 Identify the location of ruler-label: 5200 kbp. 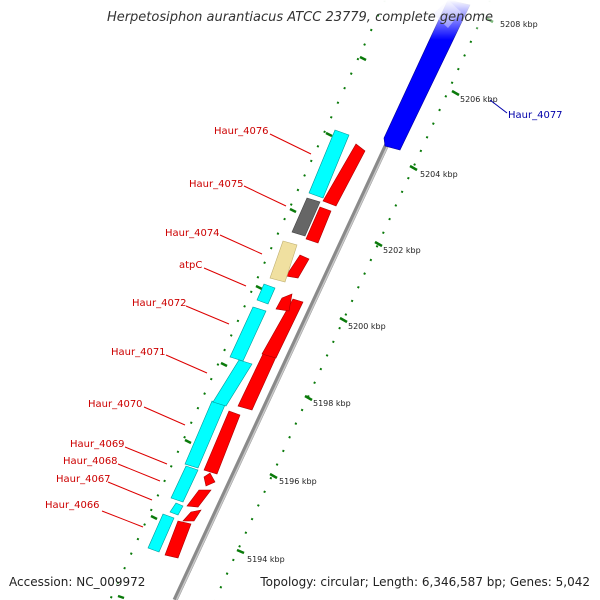
(367, 326).